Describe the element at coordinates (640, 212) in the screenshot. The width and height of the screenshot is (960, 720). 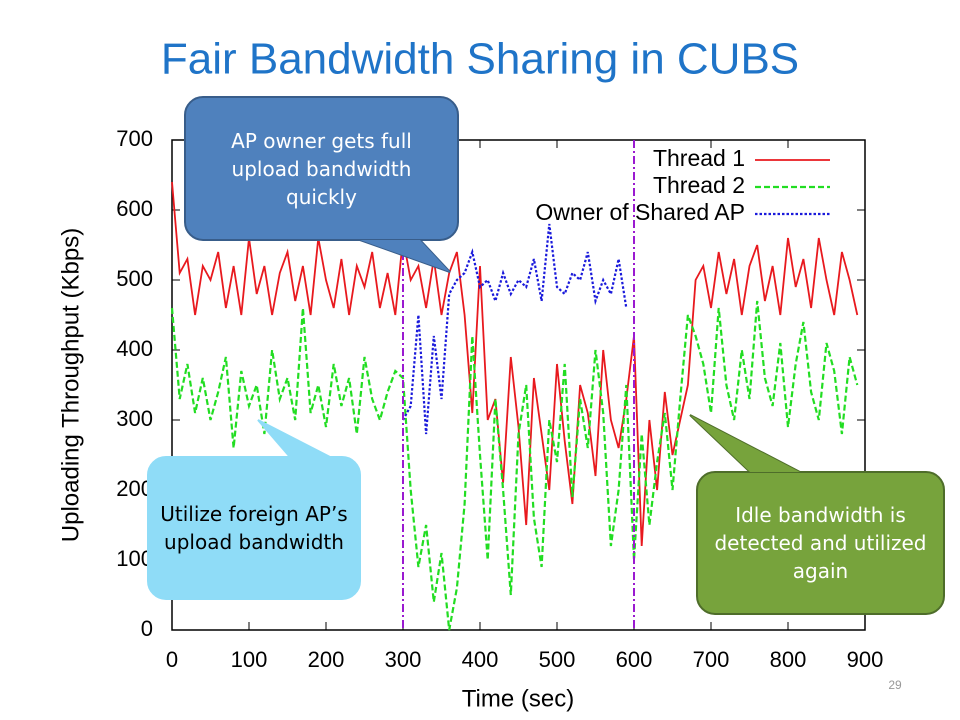
I see `legend-label: Owner of Shared AP` at that location.